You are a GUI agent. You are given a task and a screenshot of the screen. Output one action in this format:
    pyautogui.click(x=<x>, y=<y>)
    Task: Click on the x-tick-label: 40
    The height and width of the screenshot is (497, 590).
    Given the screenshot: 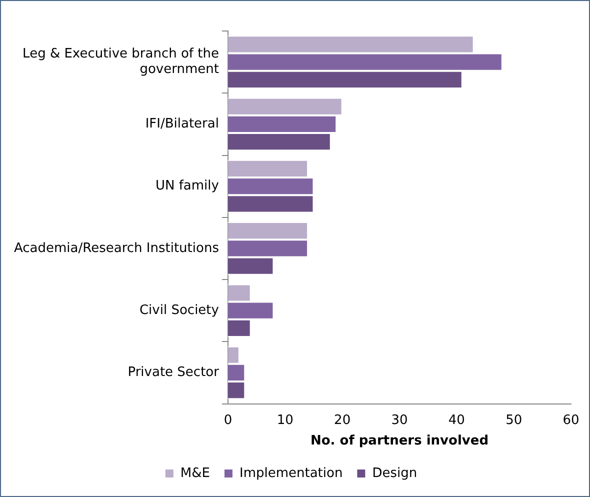 What is the action you would take?
    pyautogui.click(x=456, y=420)
    